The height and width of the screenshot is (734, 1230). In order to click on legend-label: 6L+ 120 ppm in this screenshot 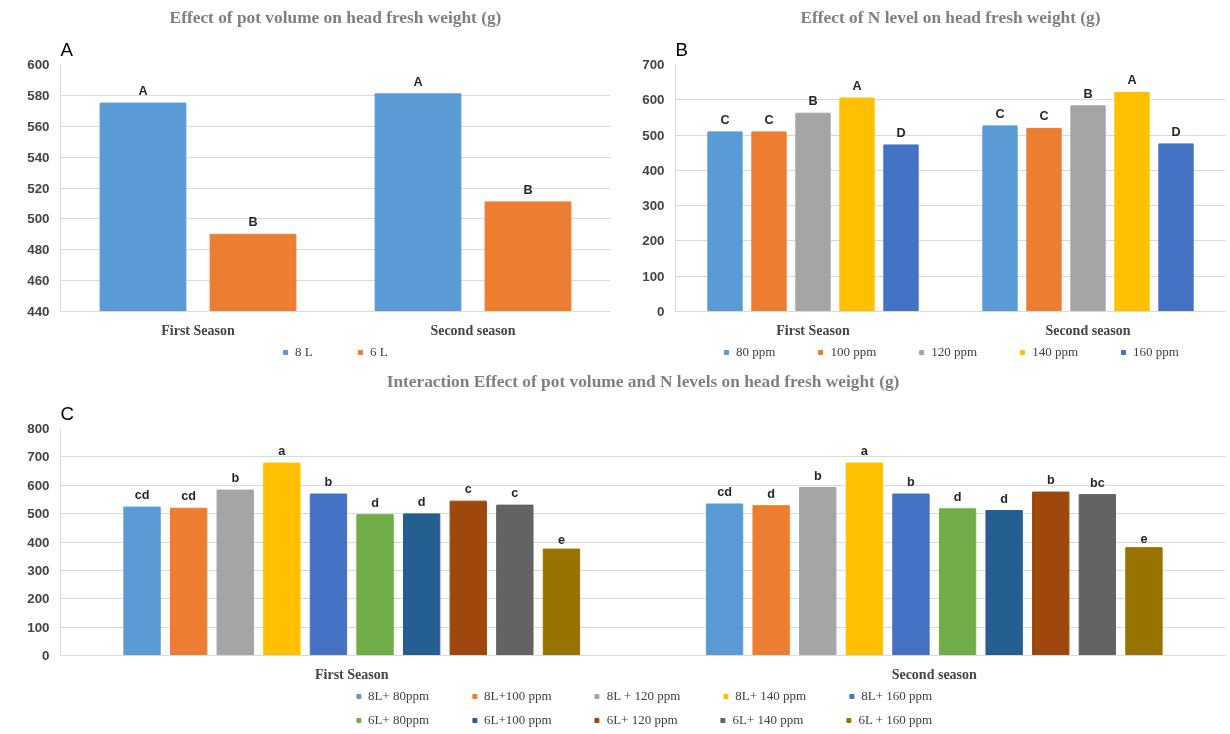, I will do `click(642, 720)`.